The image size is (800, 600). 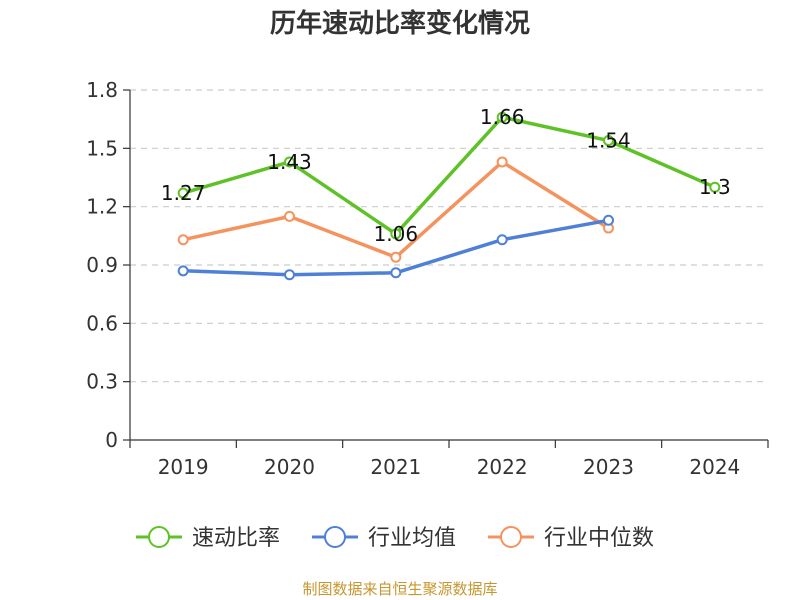 What do you see at coordinates (599, 538) in the screenshot?
I see `legend-label: 行业中位数` at bounding box center [599, 538].